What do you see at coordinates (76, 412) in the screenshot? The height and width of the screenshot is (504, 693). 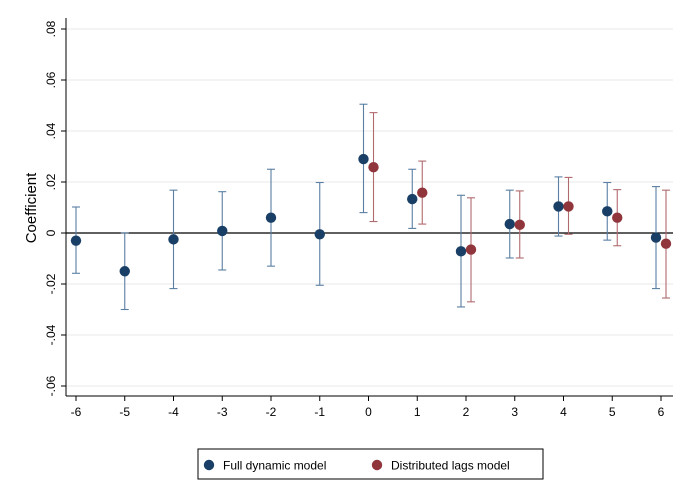 I see `x-tick-label: -6` at bounding box center [76, 412].